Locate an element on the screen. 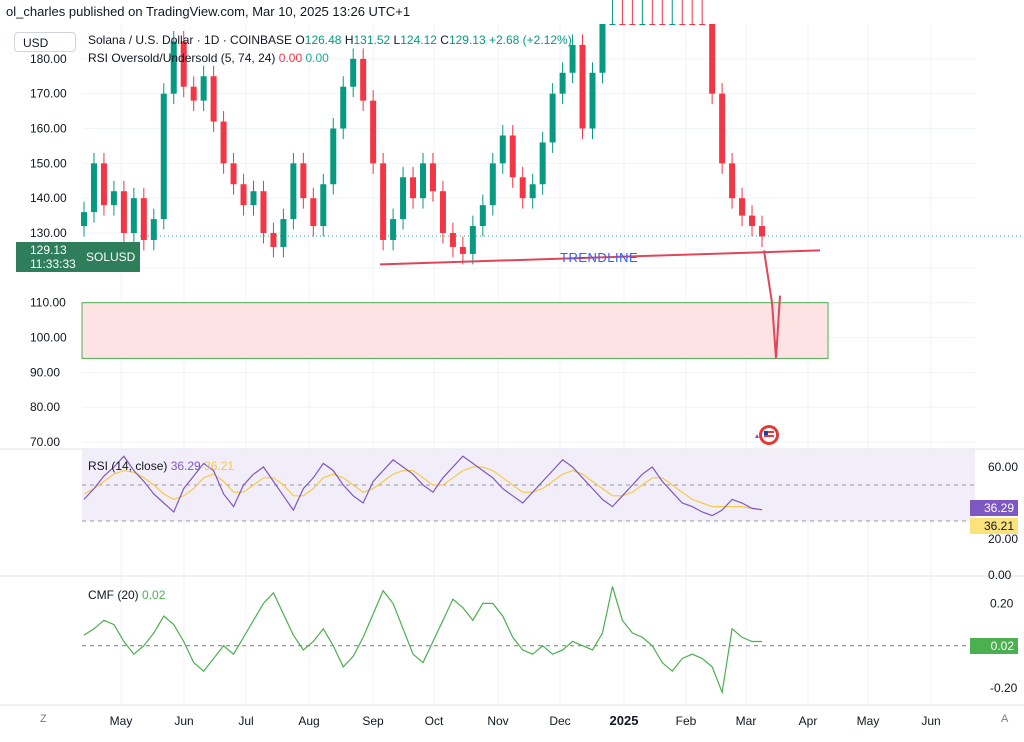  cmf-name: CMF (20) is located at coordinates (113, 595).